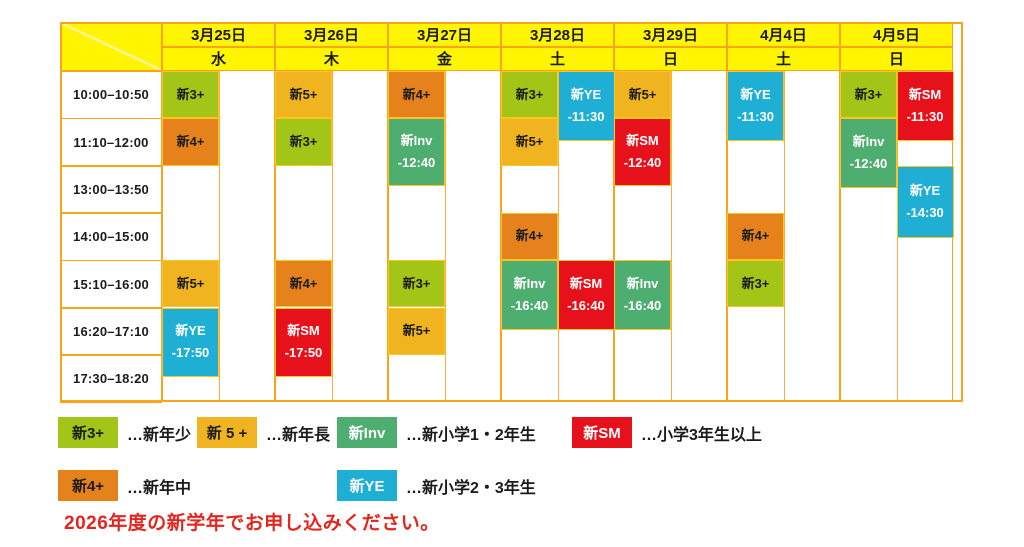  Describe the element at coordinates (642, 152) in the screenshot. I see `class-block: 新SM -12:40` at that location.